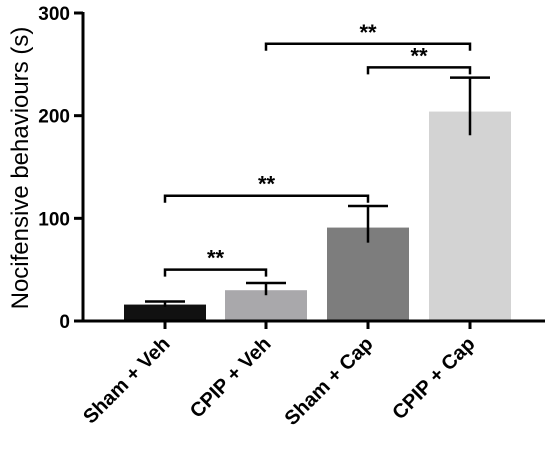 The image size is (550, 451). What do you see at coordinates (433, 378) in the screenshot?
I see `x-tick-label: CPIP + Cap` at bounding box center [433, 378].